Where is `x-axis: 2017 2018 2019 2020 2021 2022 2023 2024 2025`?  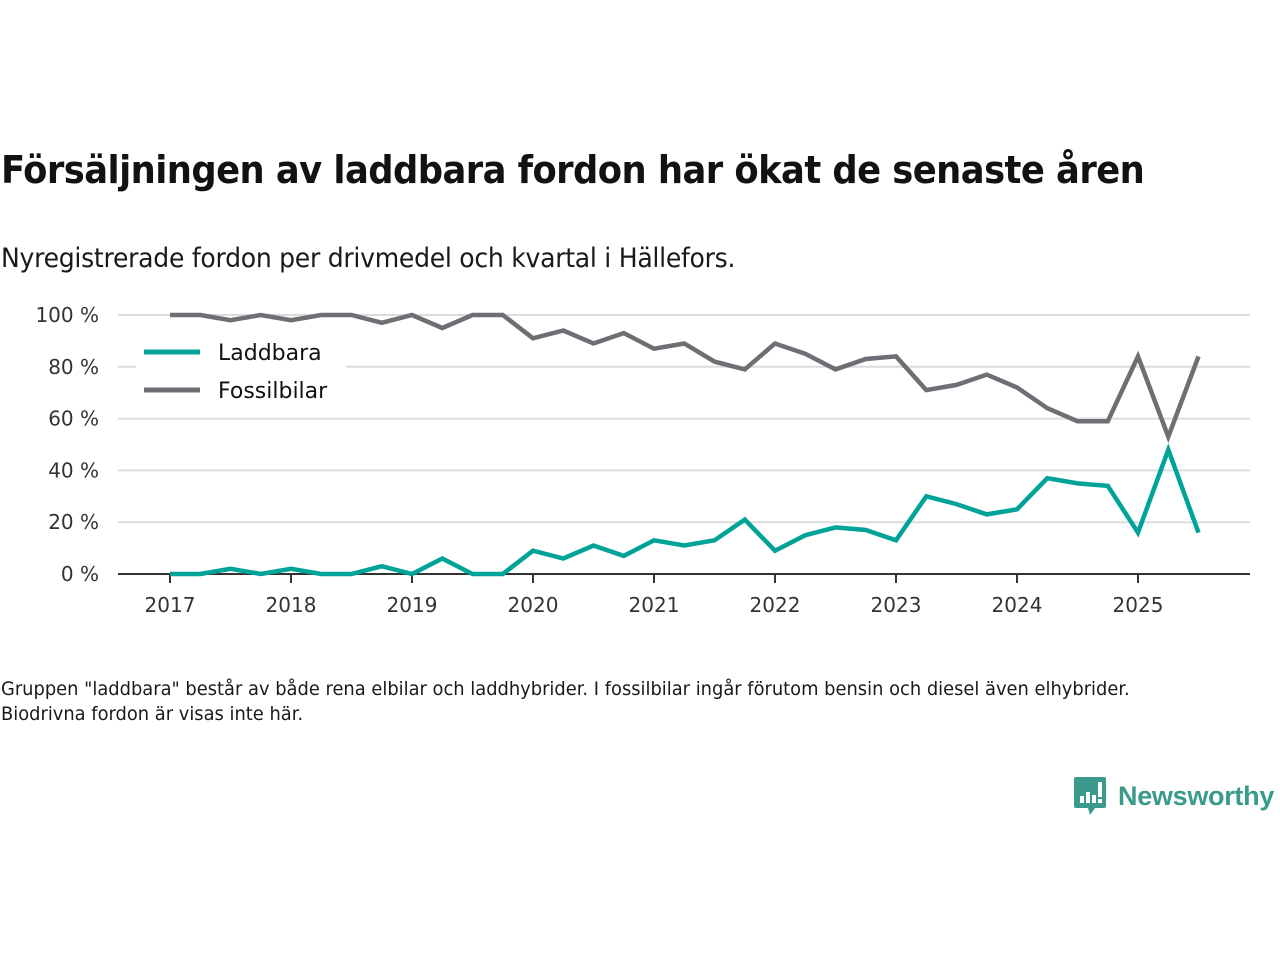
x-axis: 2017 2018 2019 2020 2021 2022 2023 2024 2025 is located at coordinates (684, 595).